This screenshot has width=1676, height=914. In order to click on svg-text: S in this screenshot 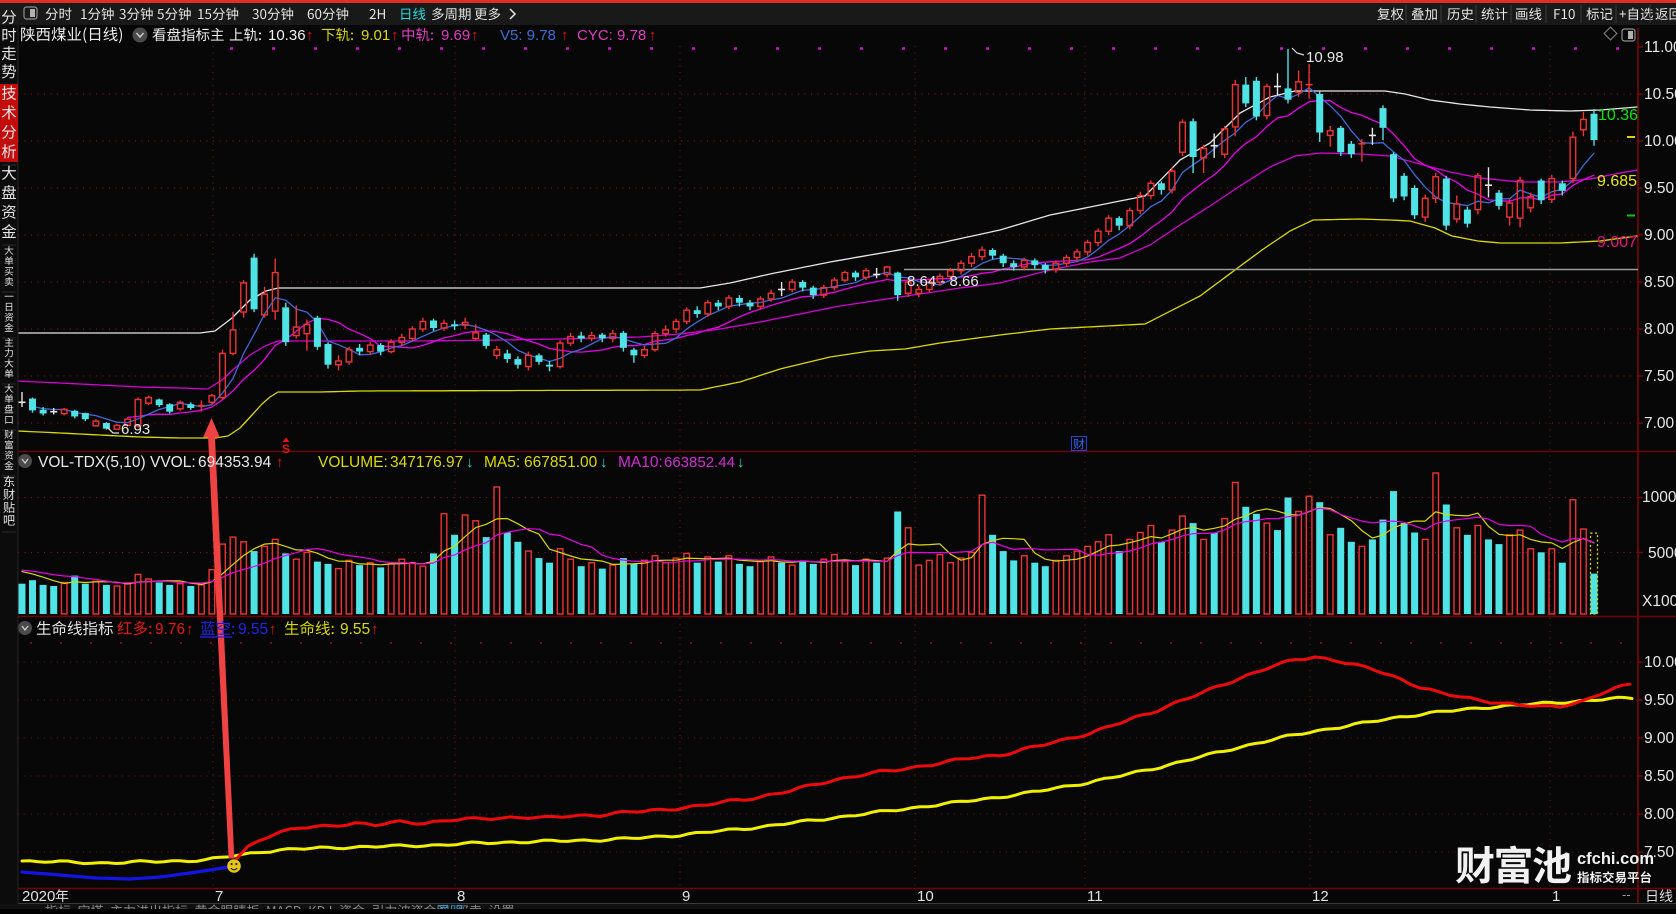, I will do `click(286, 449)`.